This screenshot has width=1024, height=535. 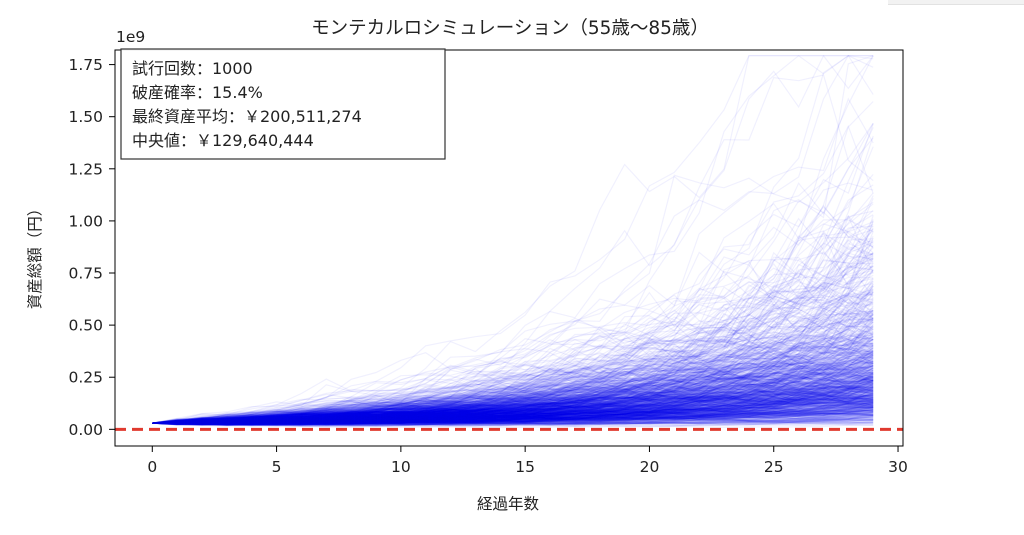 What do you see at coordinates (283, 104) in the screenshot?
I see `stats-box-frame` at bounding box center [283, 104].